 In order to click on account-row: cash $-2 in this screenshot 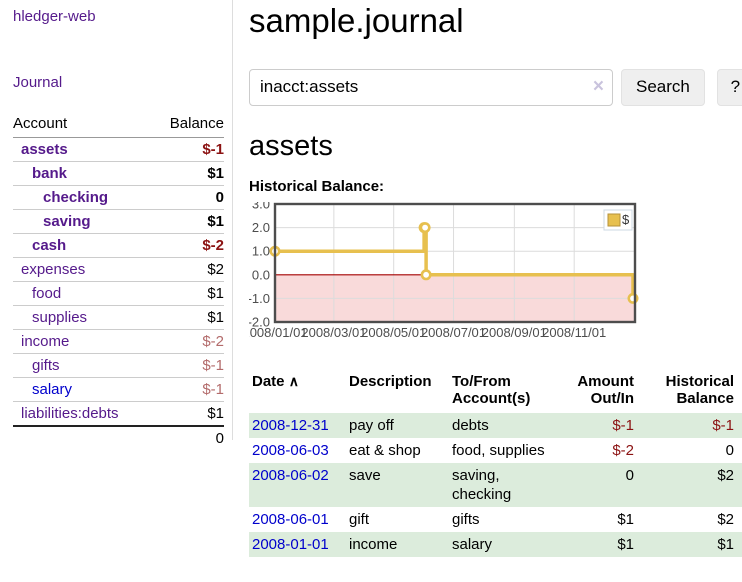, I will do `click(118, 245)`.